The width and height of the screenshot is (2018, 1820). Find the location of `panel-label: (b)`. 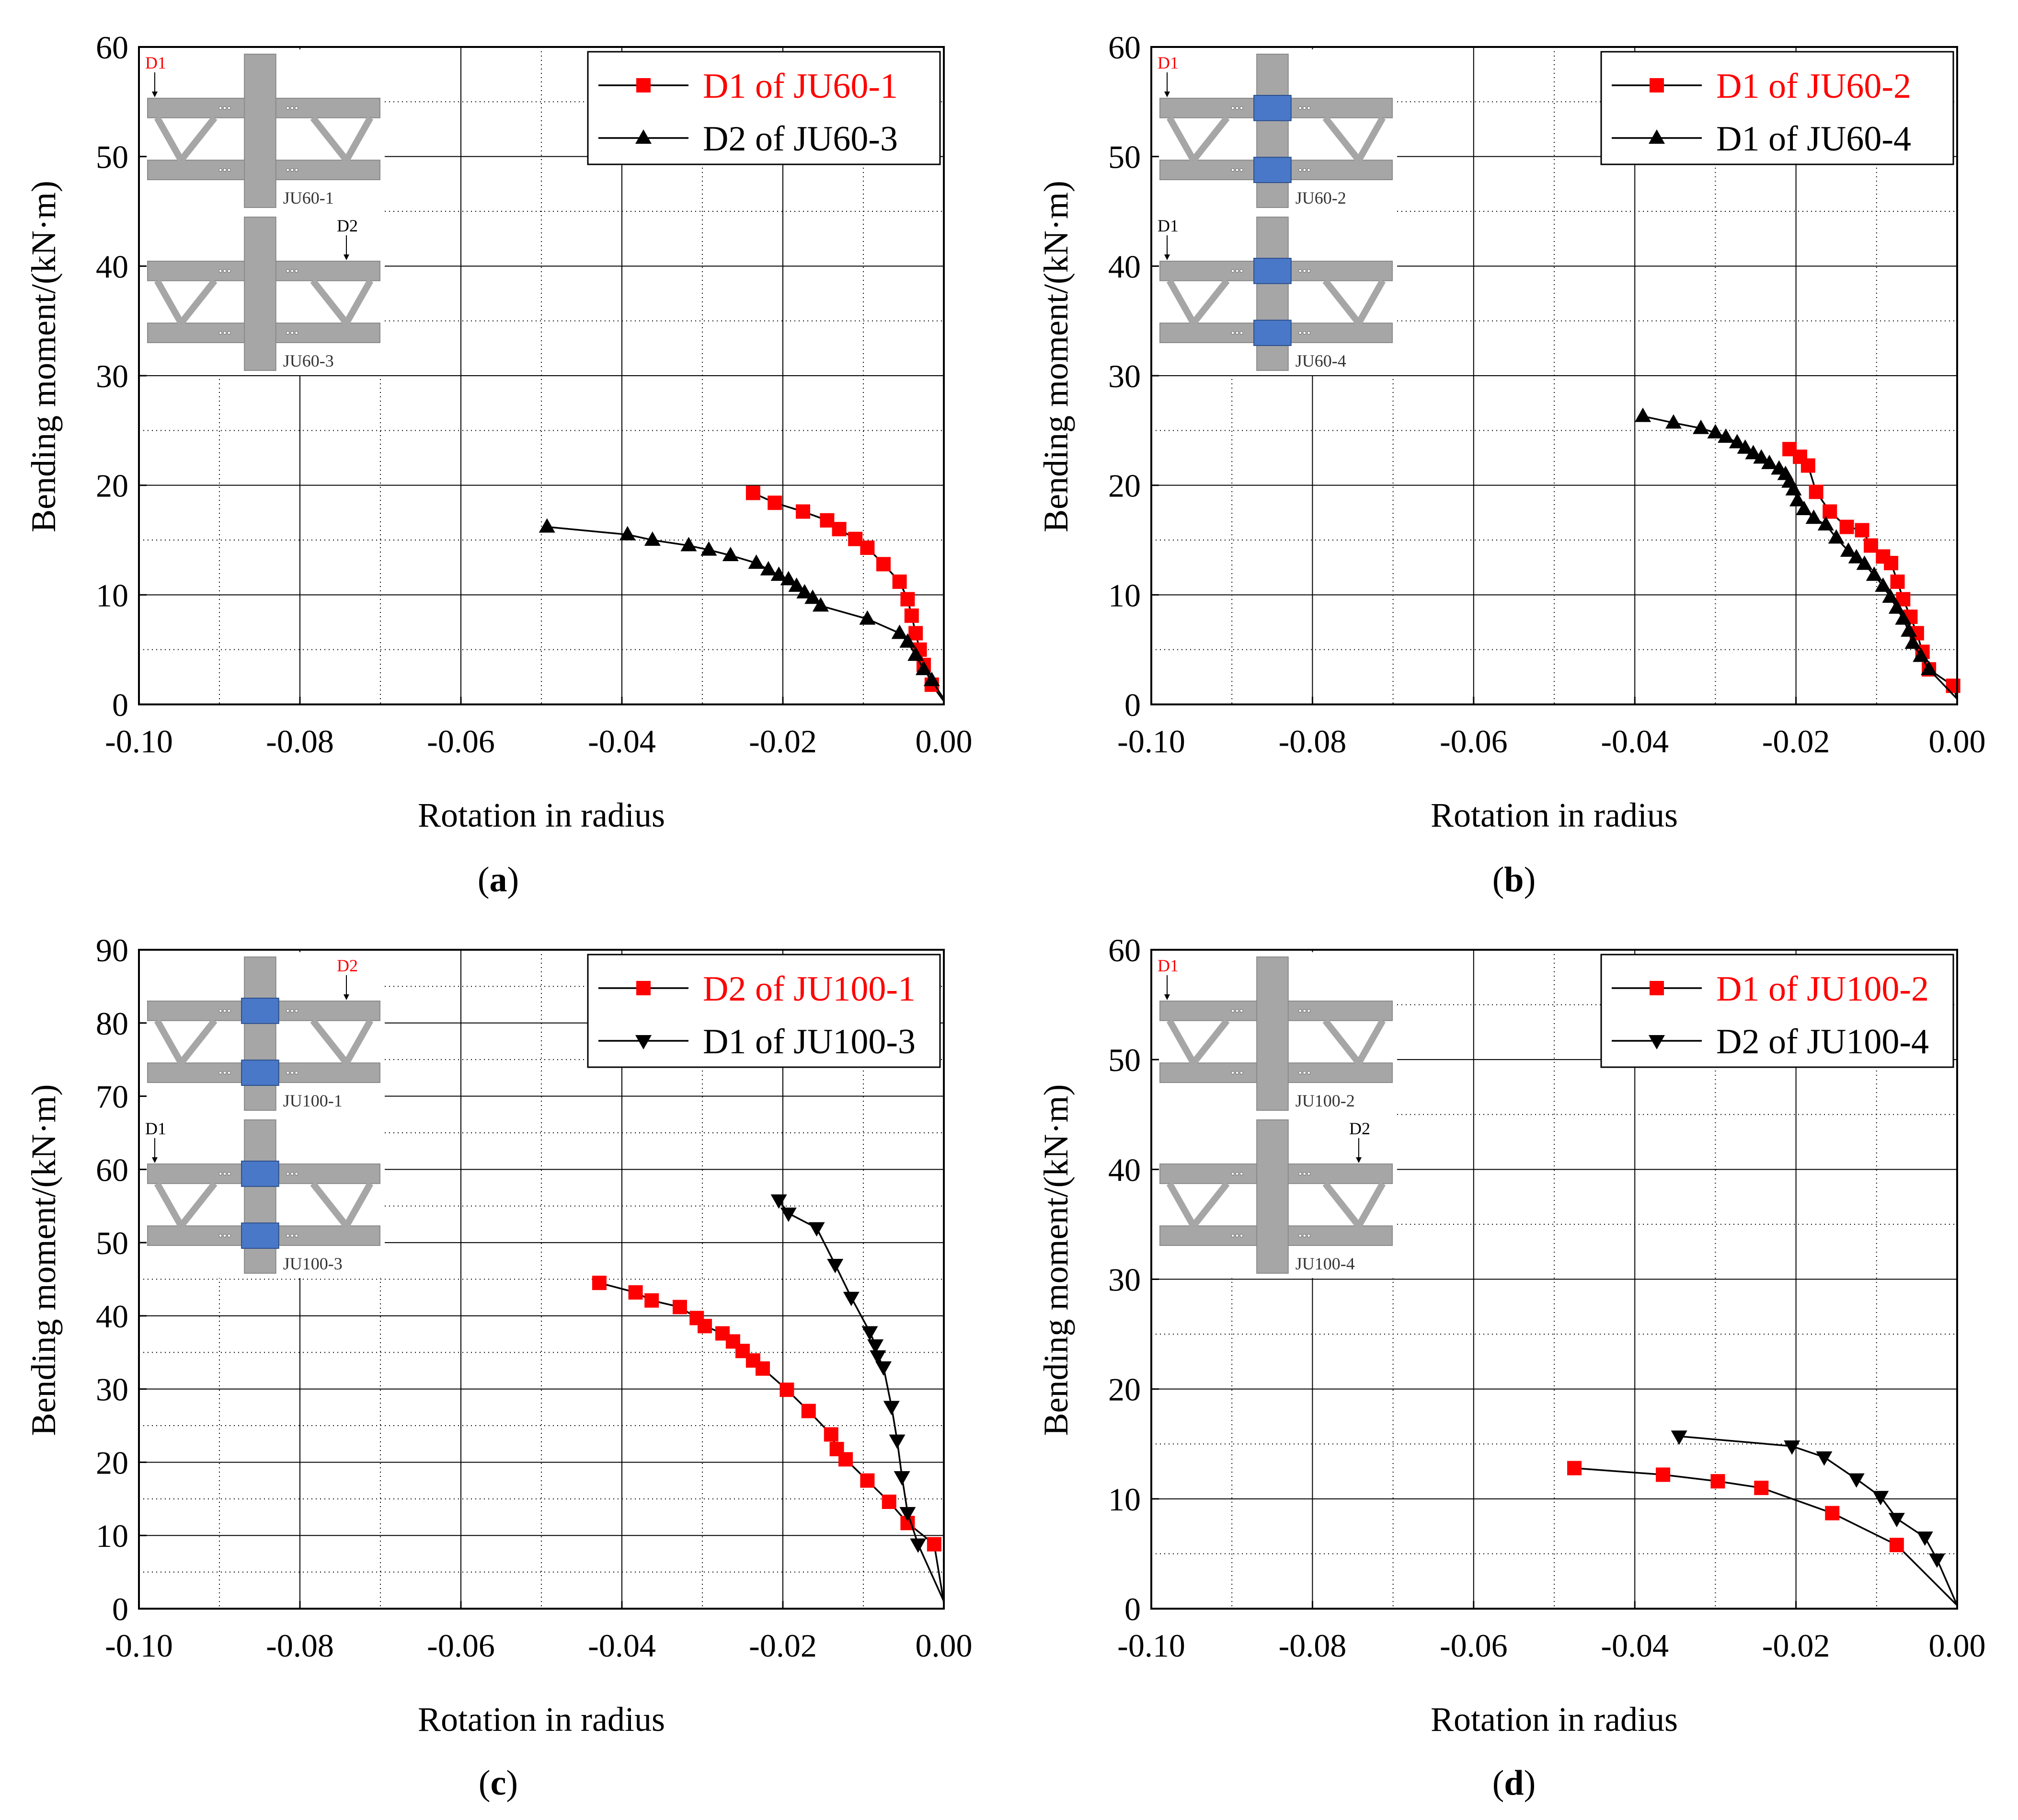

panel-label: (b) is located at coordinates (1514, 879).